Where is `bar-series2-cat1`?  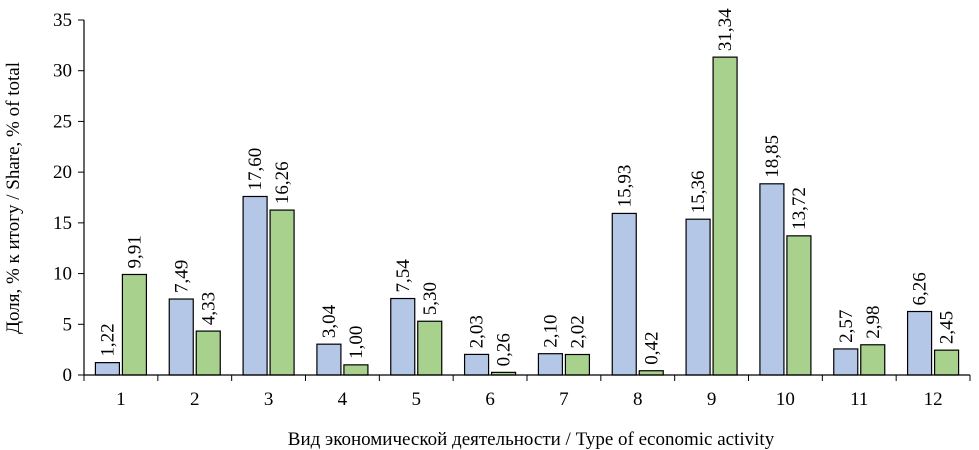 bar-series2-cat1 is located at coordinates (134, 324).